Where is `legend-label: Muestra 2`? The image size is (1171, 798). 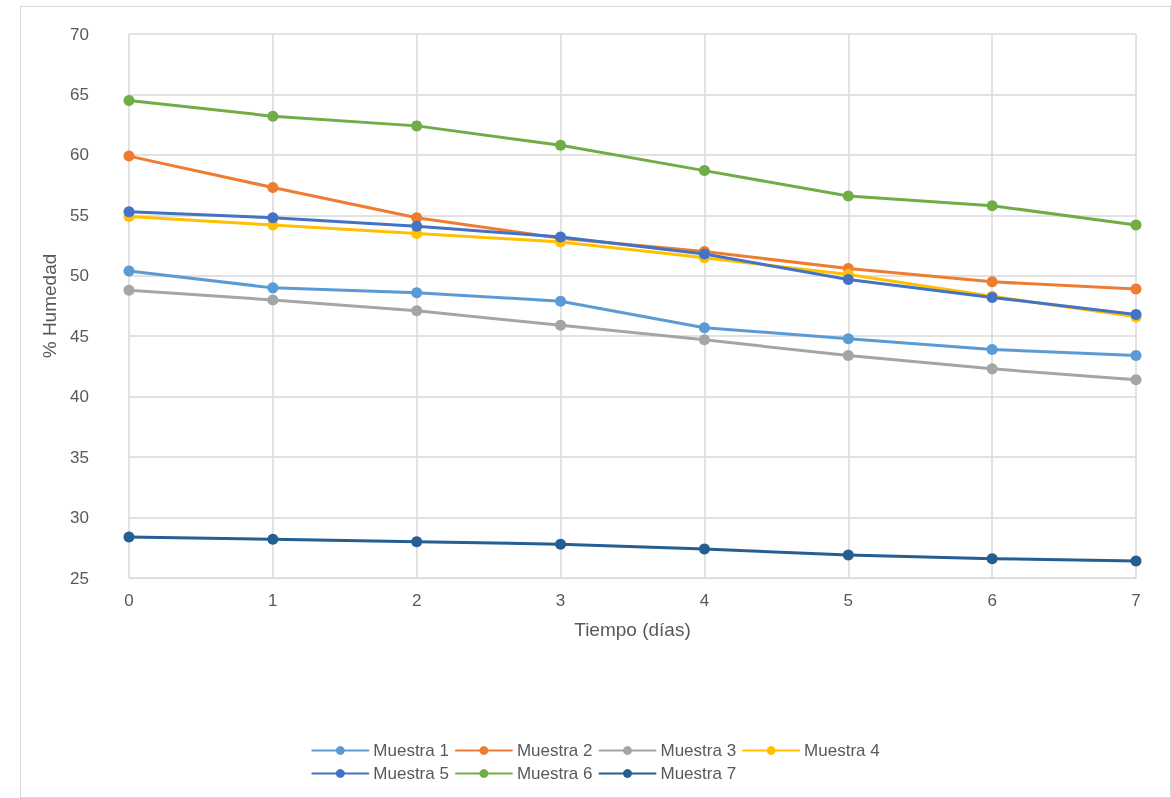
legend-label: Muestra 2 is located at coordinates (554, 750).